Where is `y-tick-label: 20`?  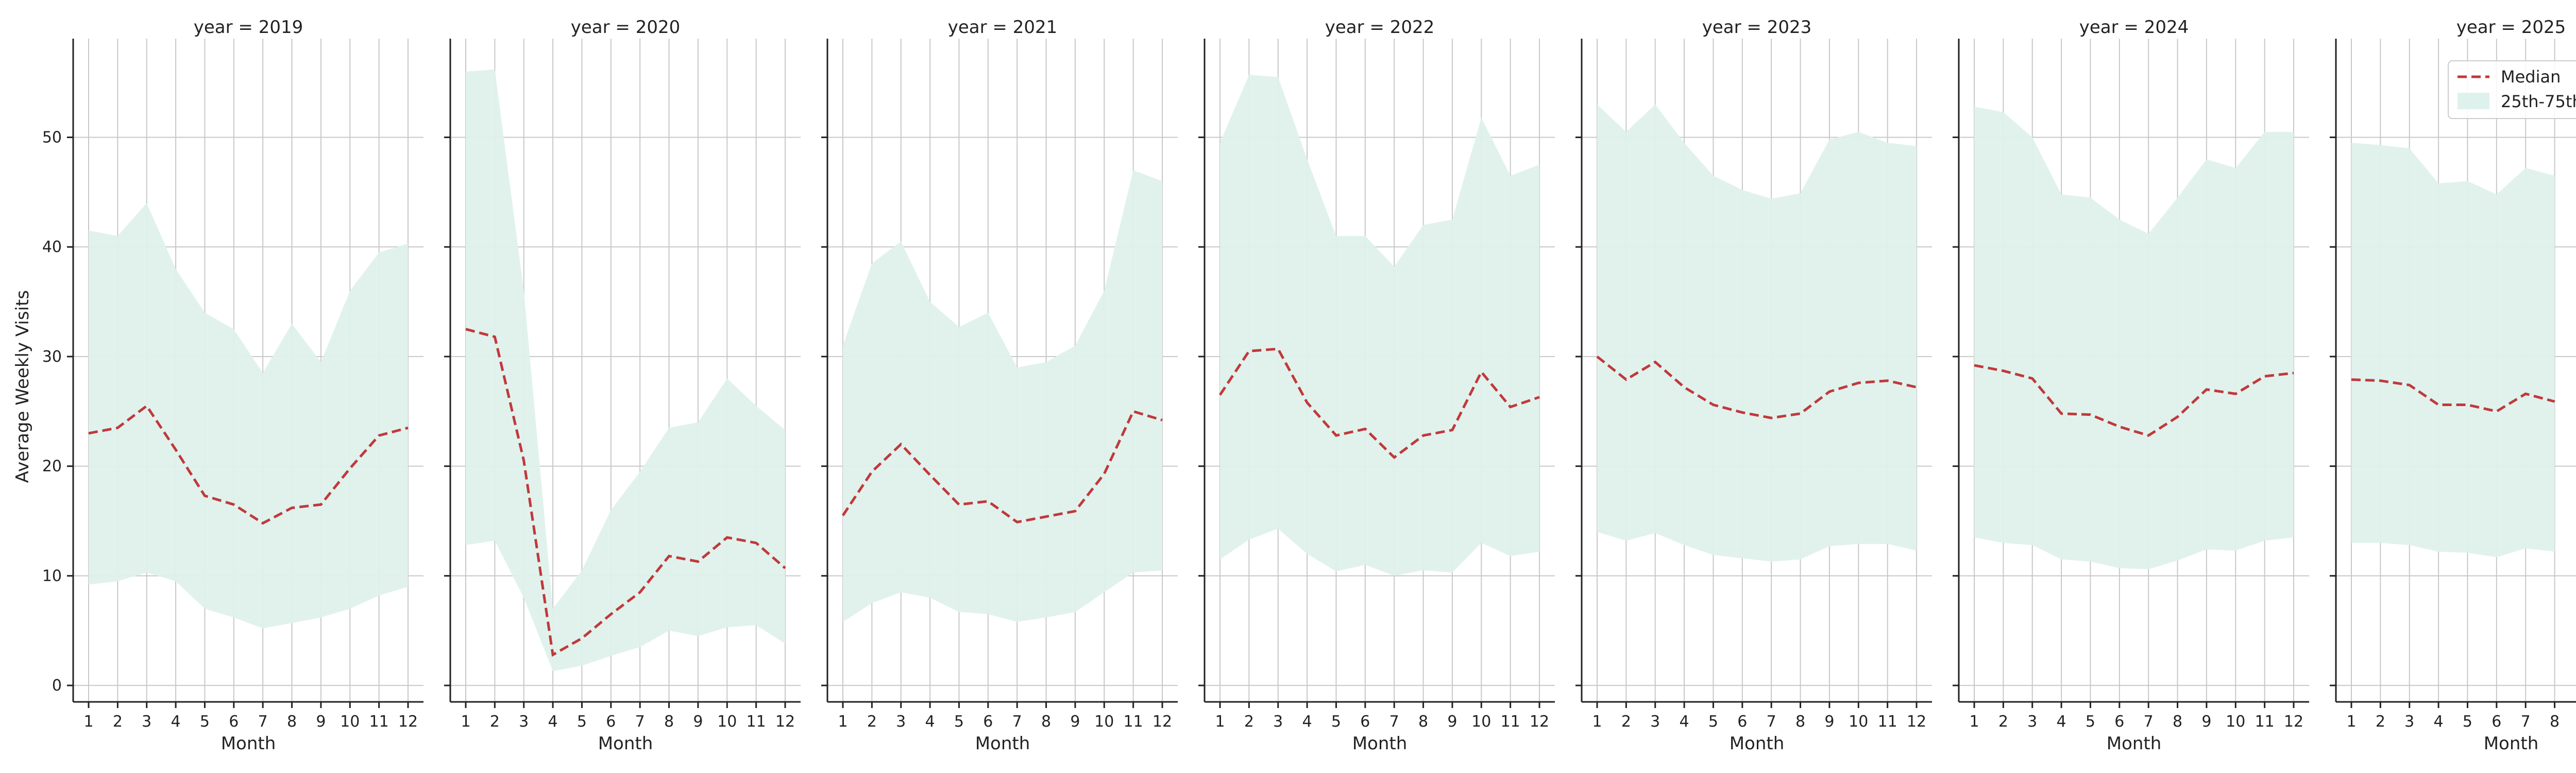 y-tick-label: 20 is located at coordinates (52, 467).